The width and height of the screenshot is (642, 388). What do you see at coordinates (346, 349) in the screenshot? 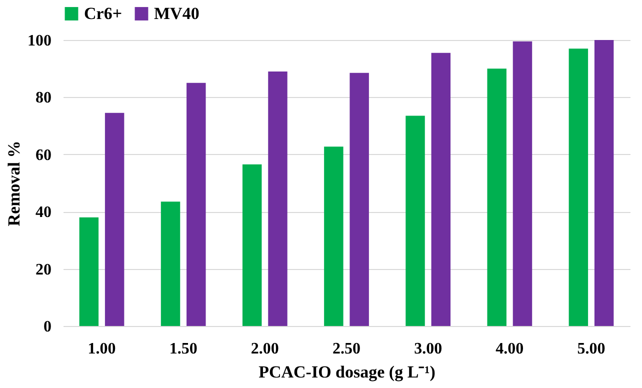
I see `x-tick-label: 2.50` at bounding box center [346, 349].